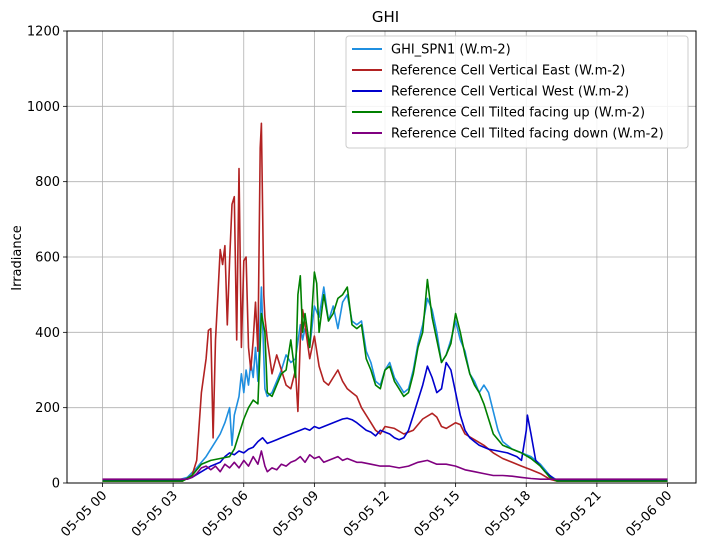 The width and height of the screenshot is (704, 557). I want to click on y-axis-label: Irradiance, so click(17, 257).